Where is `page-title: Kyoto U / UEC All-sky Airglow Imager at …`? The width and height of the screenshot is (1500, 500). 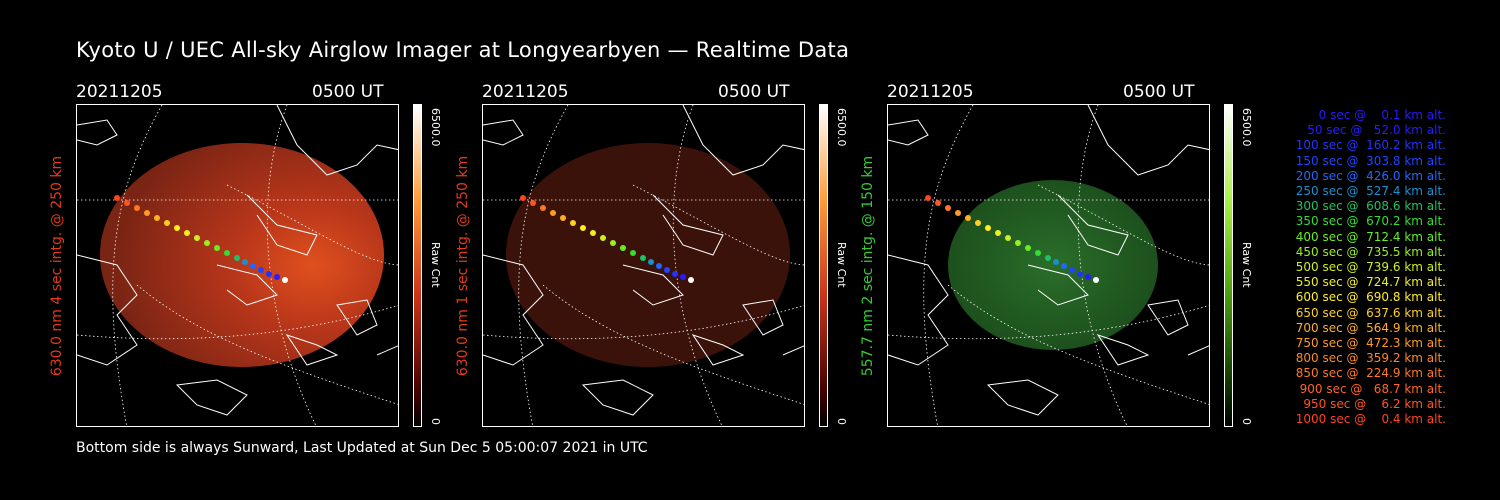
page-title: Kyoto U / UEC All-sky Airglow Imager at … is located at coordinates (463, 50).